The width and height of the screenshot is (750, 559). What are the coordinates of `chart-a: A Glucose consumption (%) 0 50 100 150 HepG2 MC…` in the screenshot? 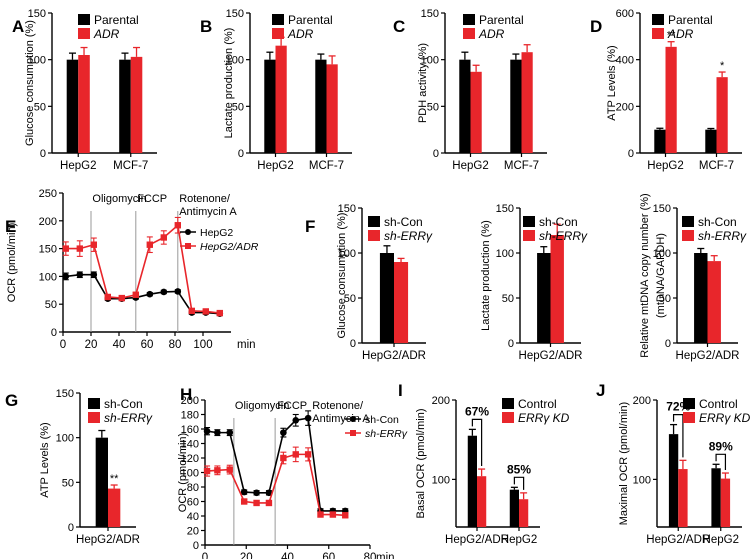 It's located at (84, 90).